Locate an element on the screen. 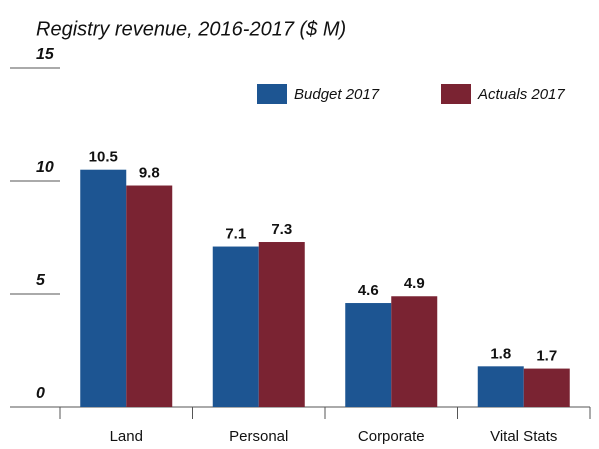 This screenshot has width=599, height=449. data-label: 7.3 is located at coordinates (281, 229).